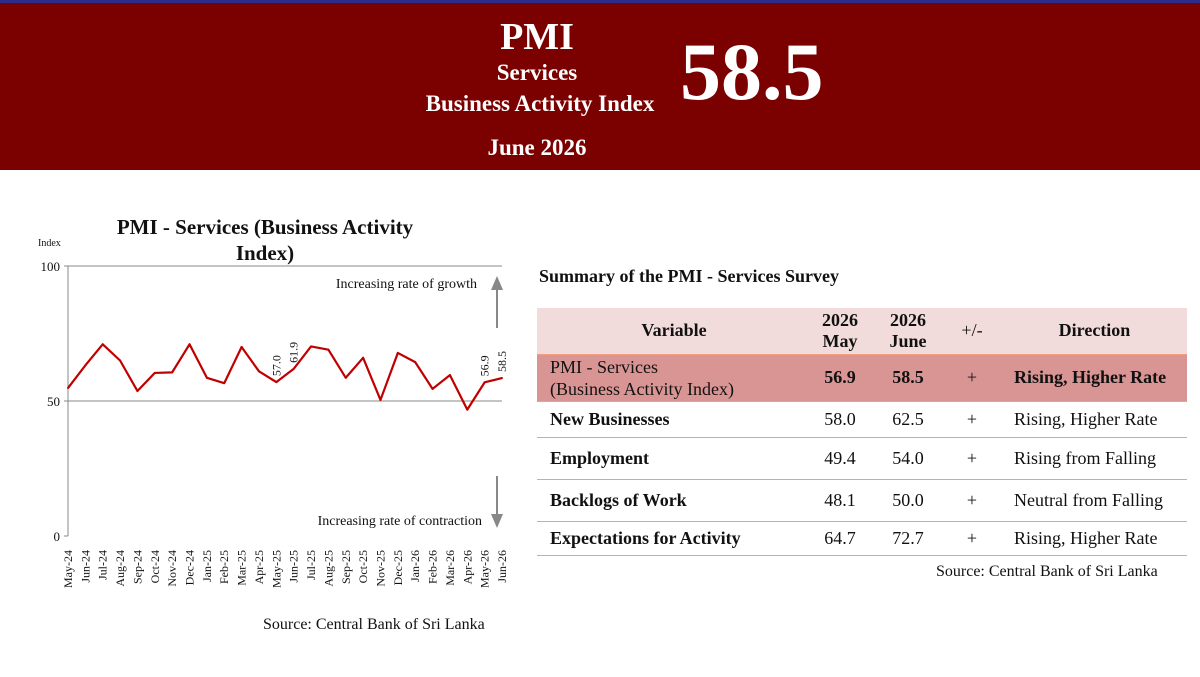  Describe the element at coordinates (85, 566) in the screenshot. I see `x-tick-label: Jun-24` at that location.